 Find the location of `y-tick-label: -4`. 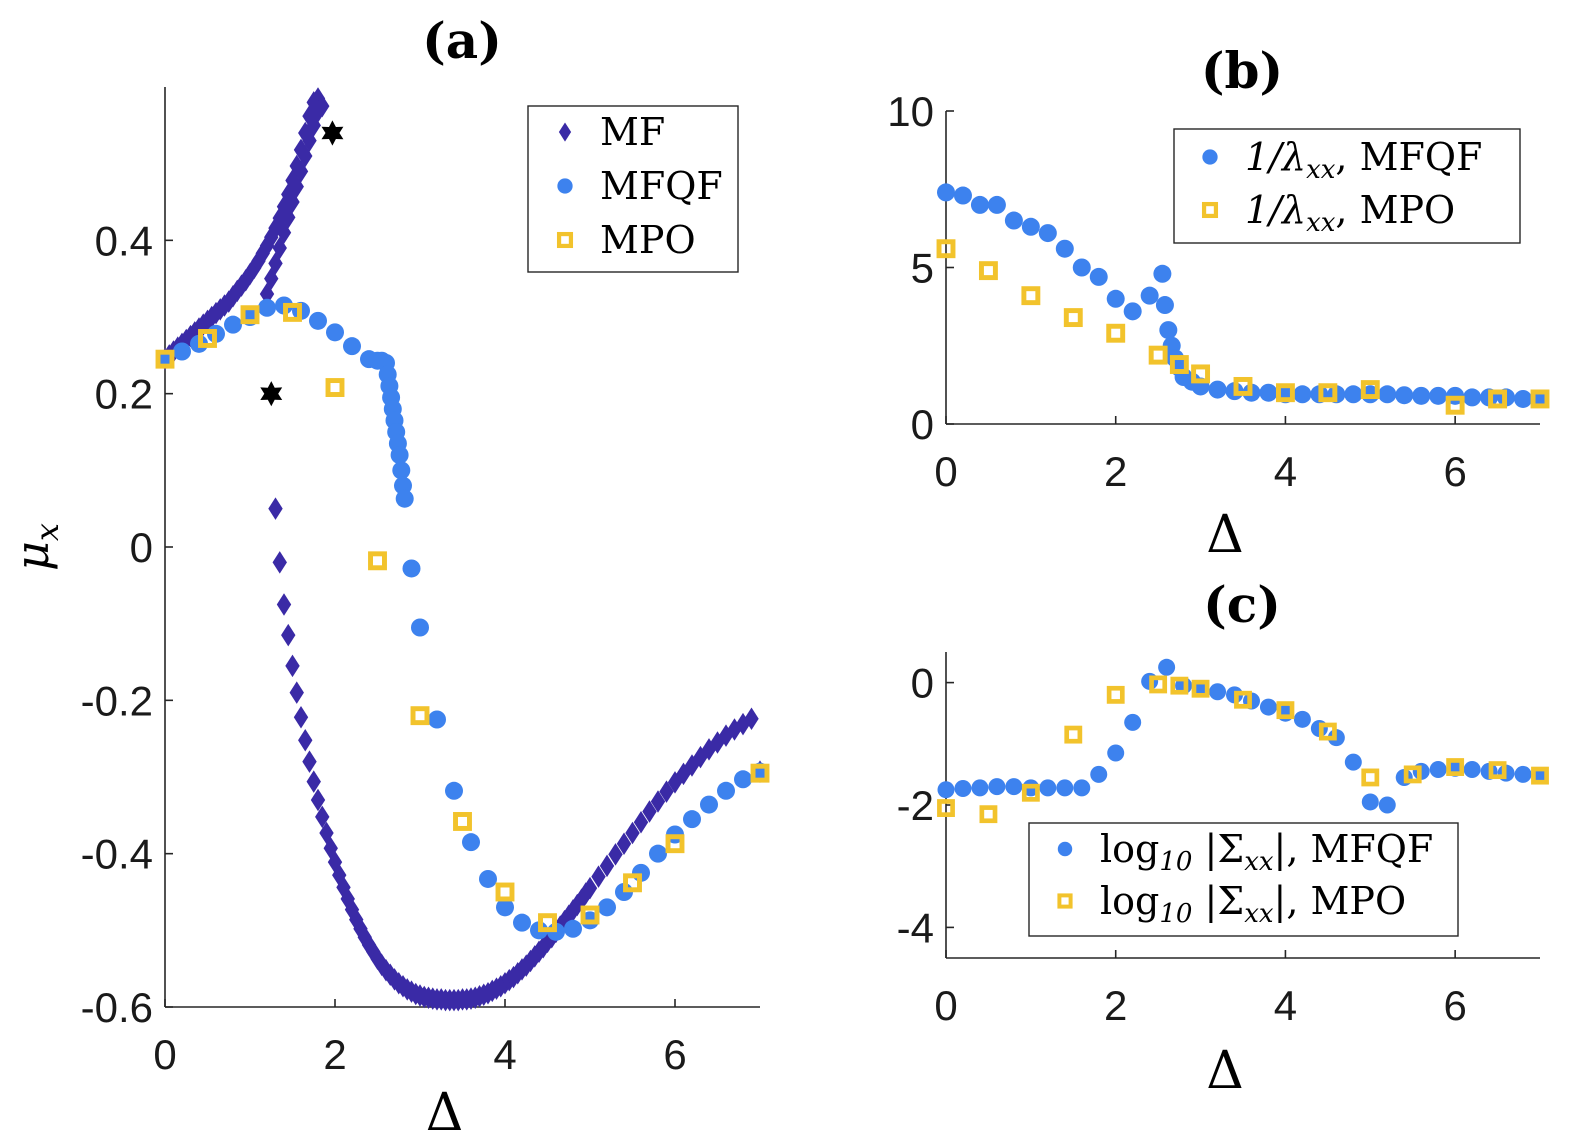

y-tick-label: -4 is located at coordinates (915, 927).